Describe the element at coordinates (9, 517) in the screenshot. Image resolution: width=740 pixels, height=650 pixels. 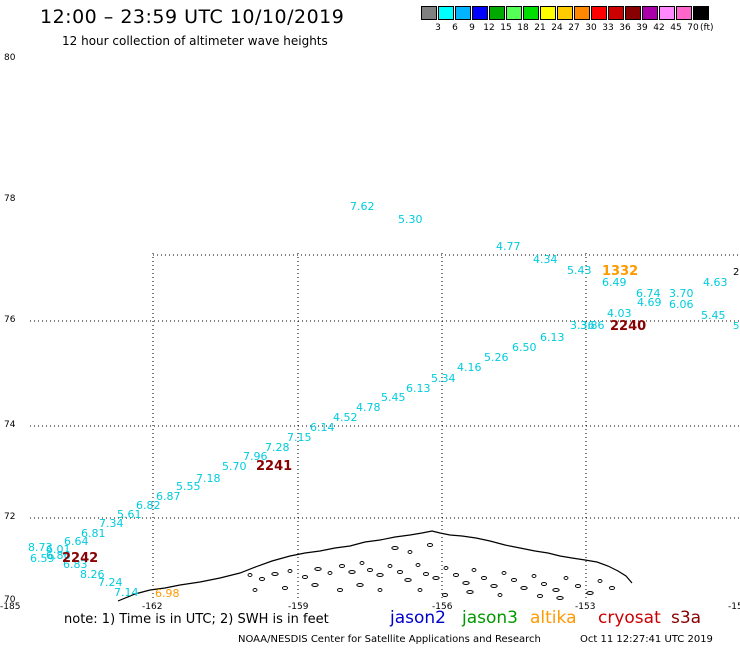
I see `latitude-label: 72` at that location.